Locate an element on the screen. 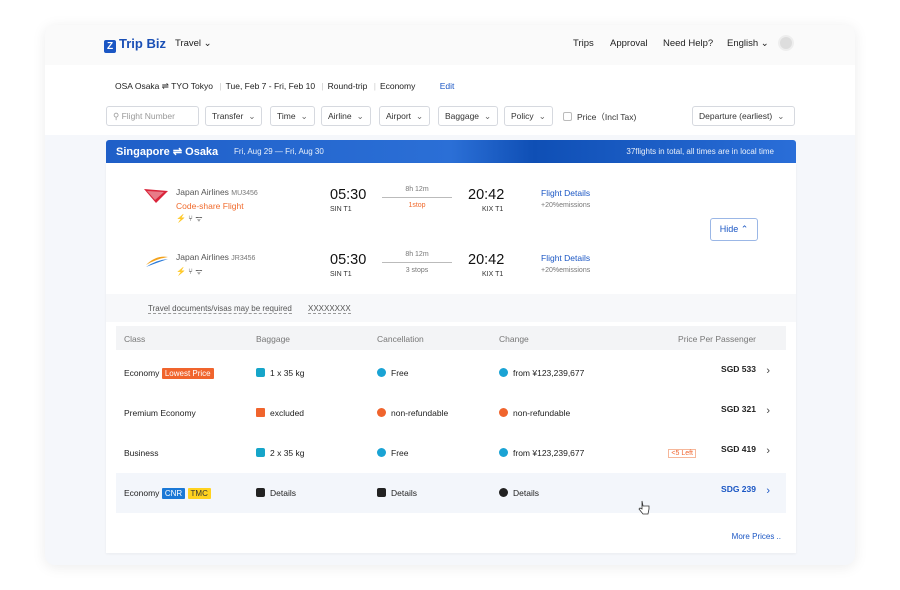 Image resolution: width=900 pixels, height=590 pixels. banner-to: Osaka is located at coordinates (202, 152).